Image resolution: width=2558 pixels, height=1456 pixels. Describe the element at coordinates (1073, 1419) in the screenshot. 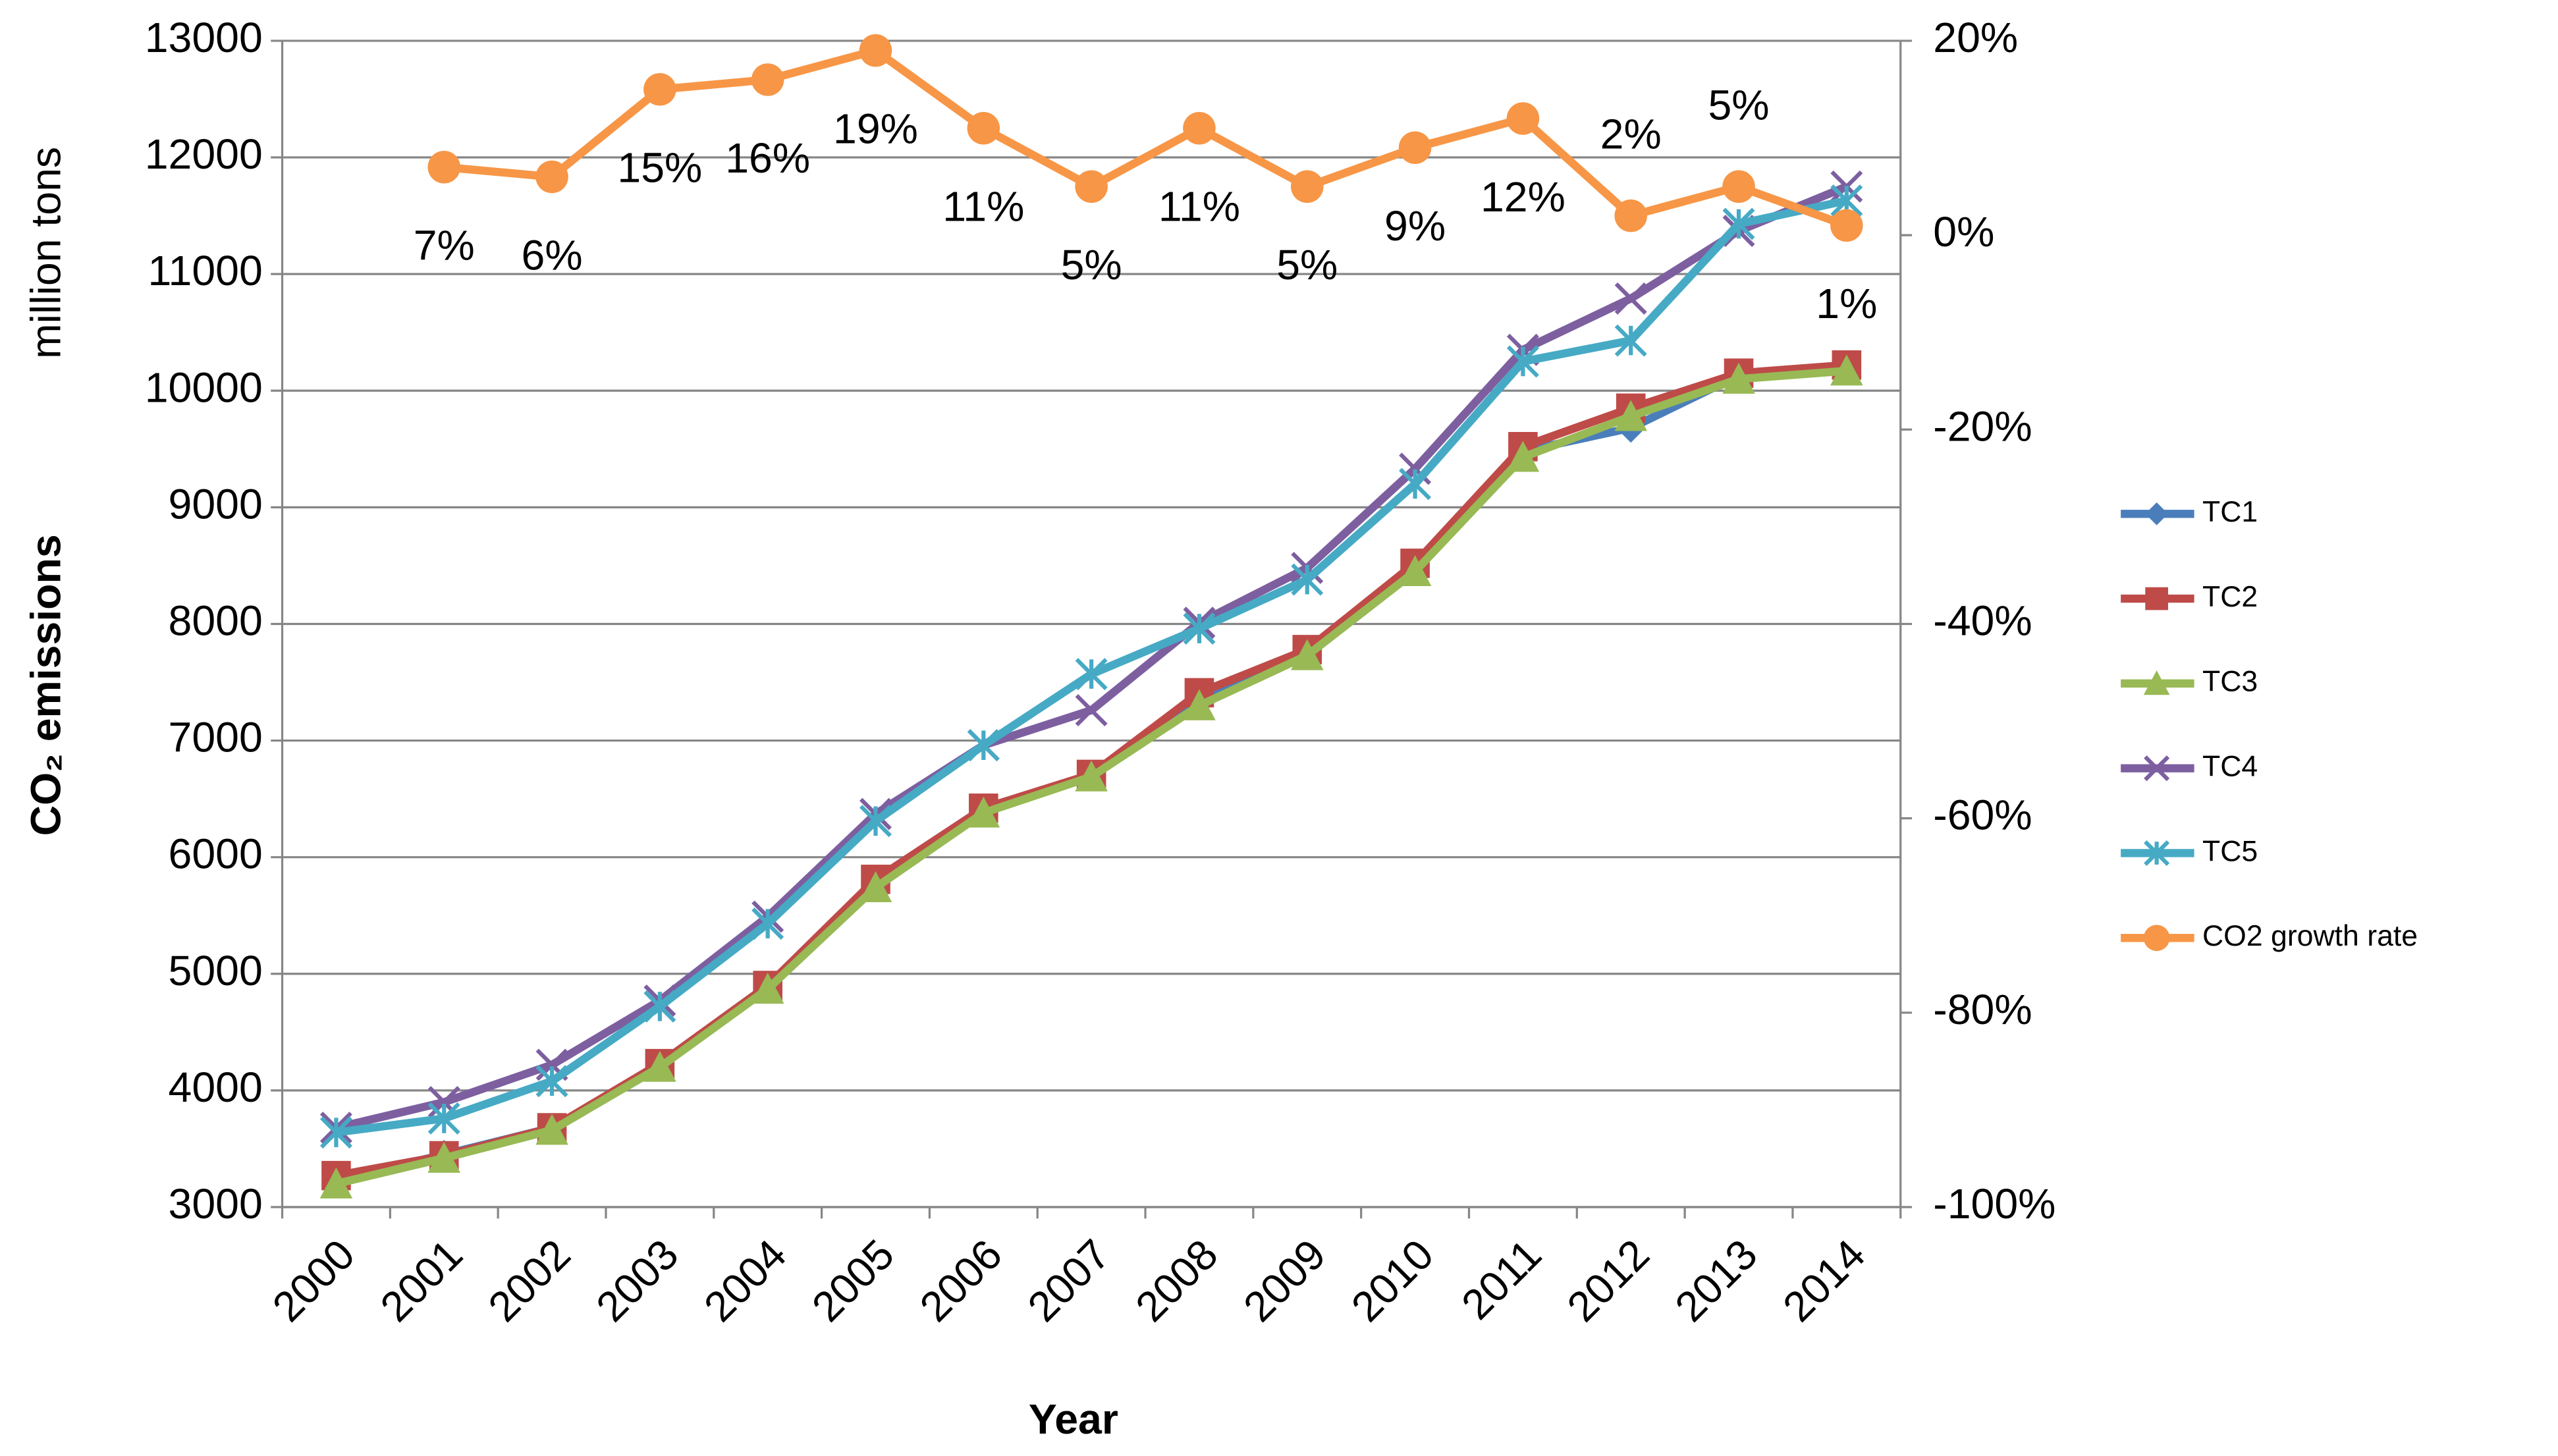

I see `x-axis-title: Year` at that location.